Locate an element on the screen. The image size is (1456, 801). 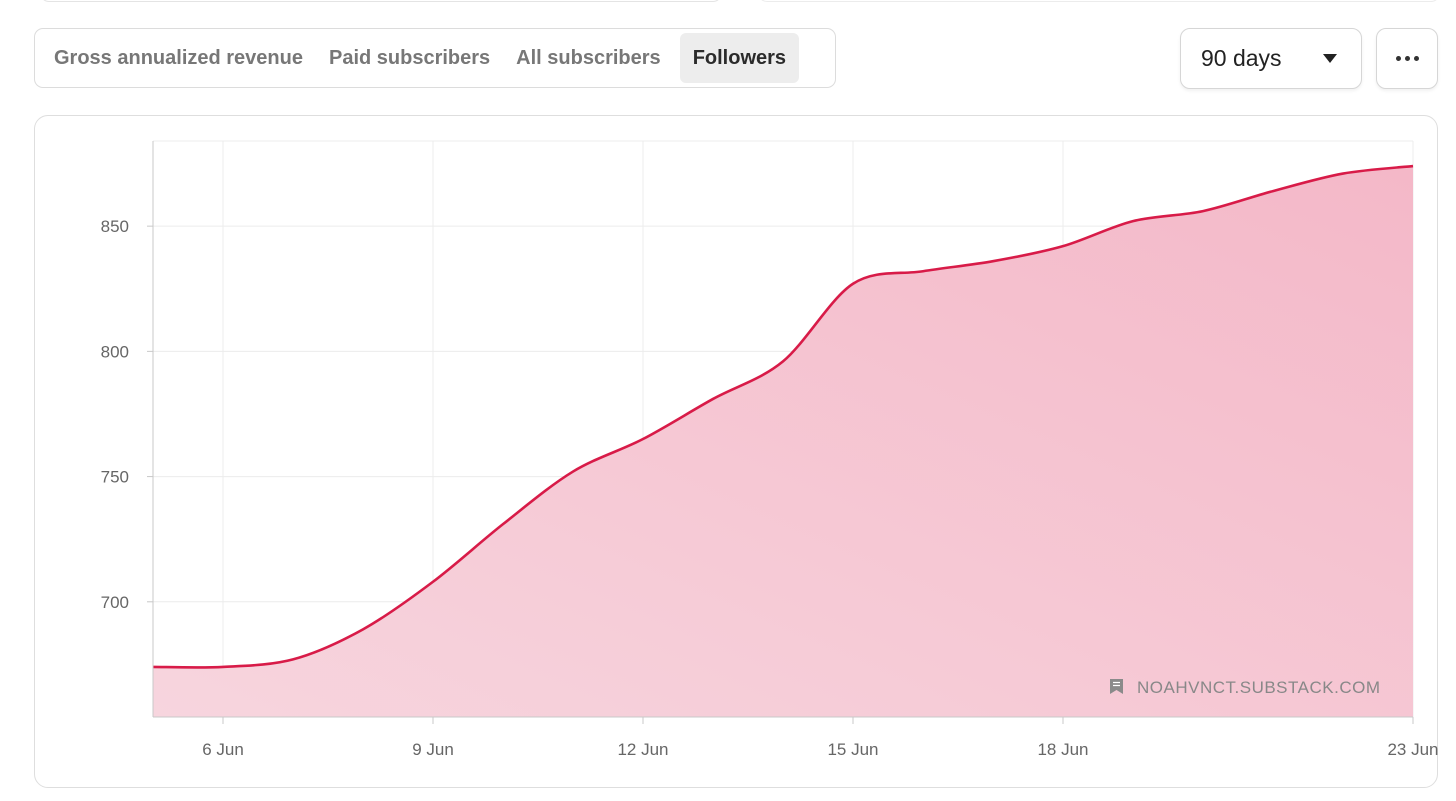
y-tick-label: 700 is located at coordinates (115, 602).